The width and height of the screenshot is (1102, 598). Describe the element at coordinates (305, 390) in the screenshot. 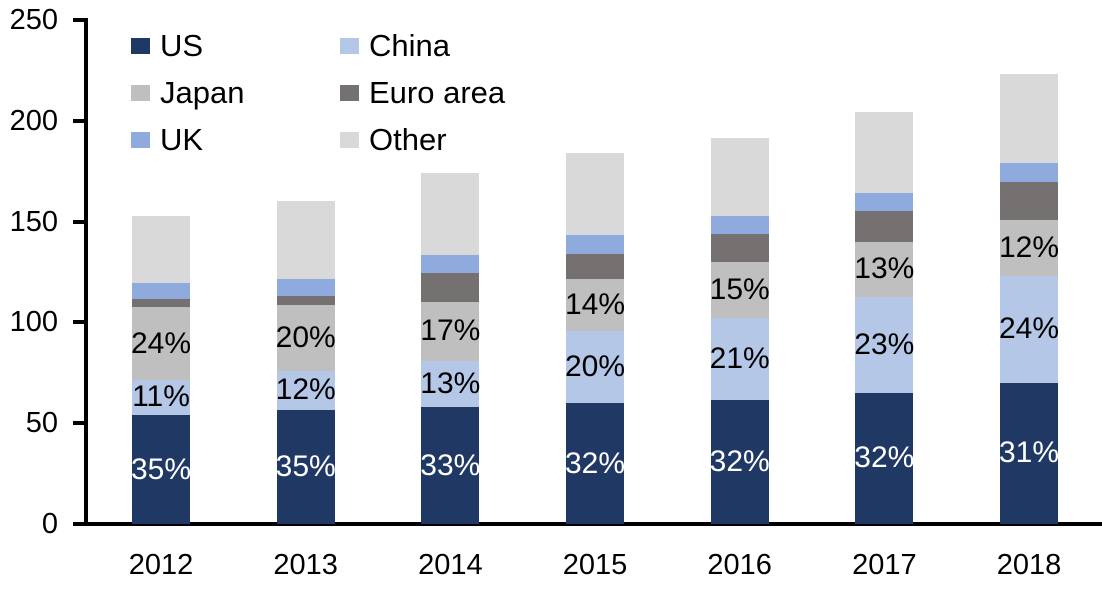

I see `segment-label-china: 12%` at that location.